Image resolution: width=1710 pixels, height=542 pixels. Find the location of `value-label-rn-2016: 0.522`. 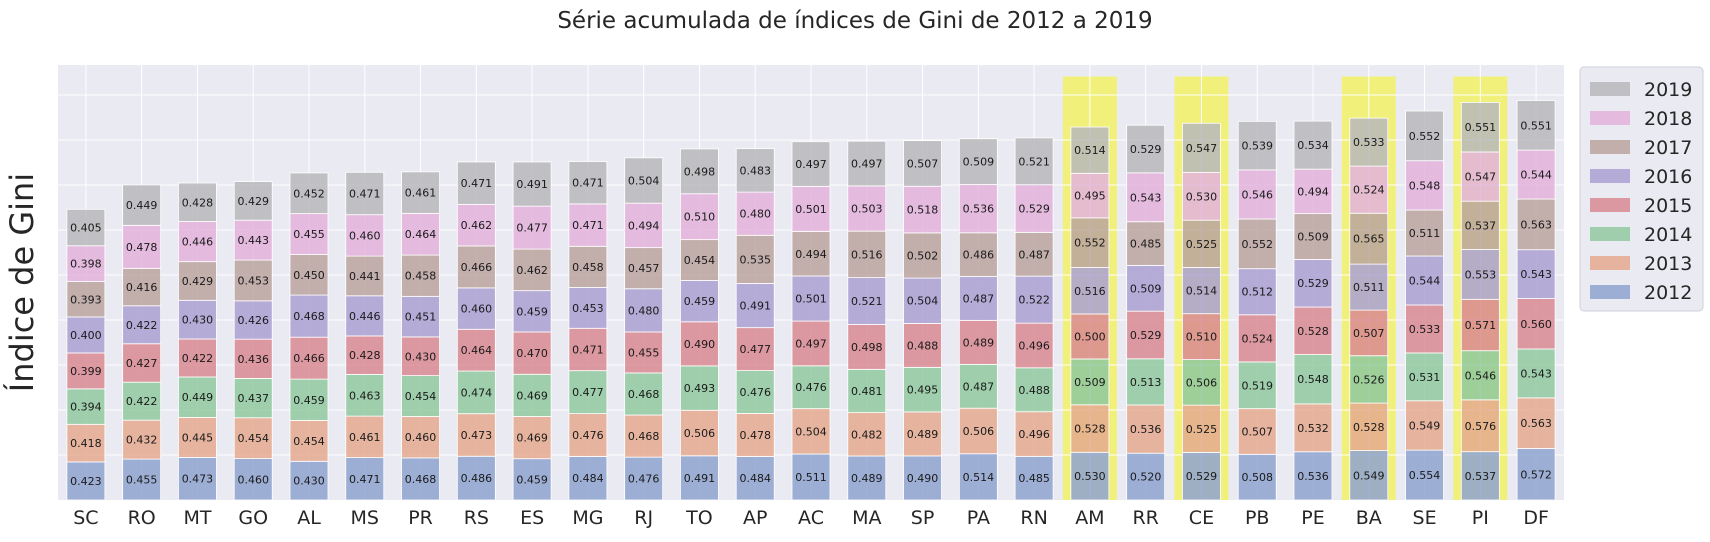

value-label-rn-2016: 0.522 is located at coordinates (1034, 300).